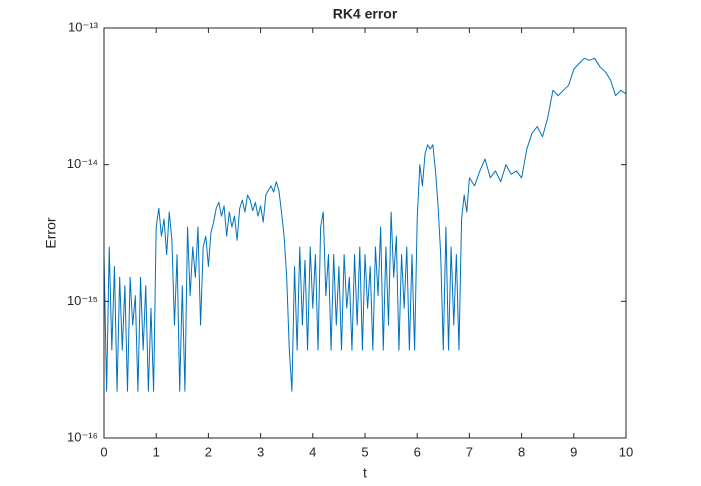 This screenshot has height=486, width=701. Describe the element at coordinates (573, 451) in the screenshot. I see `x-tick-label: 9` at that location.